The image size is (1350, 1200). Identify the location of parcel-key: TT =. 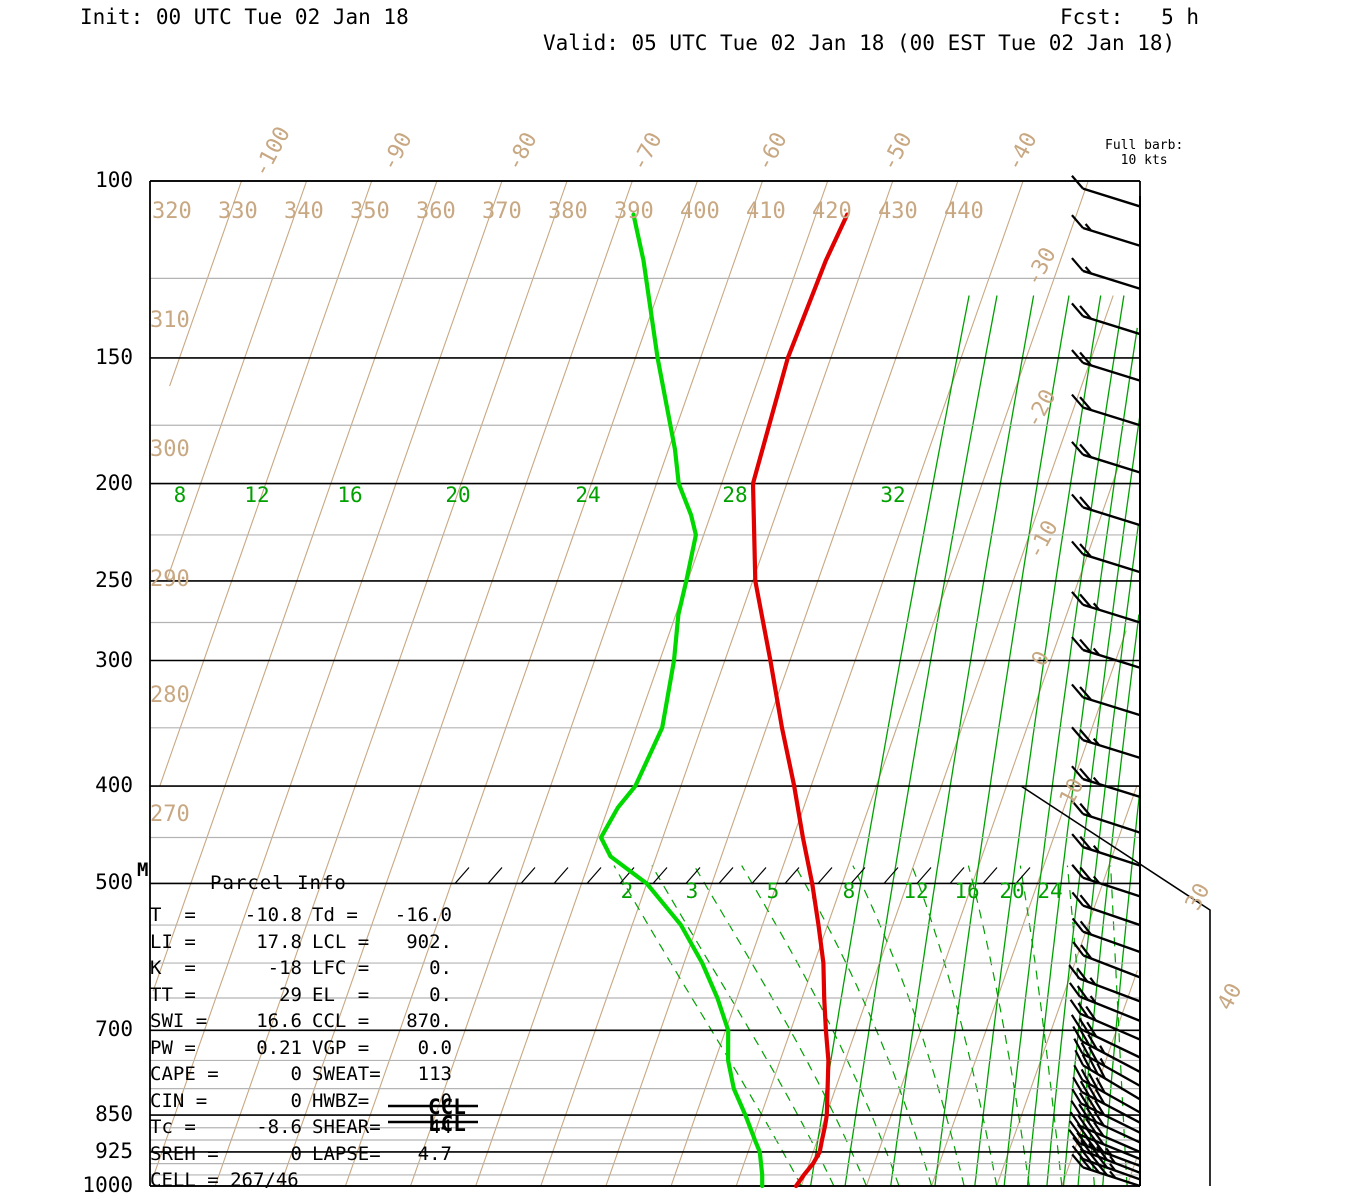
(173, 994).